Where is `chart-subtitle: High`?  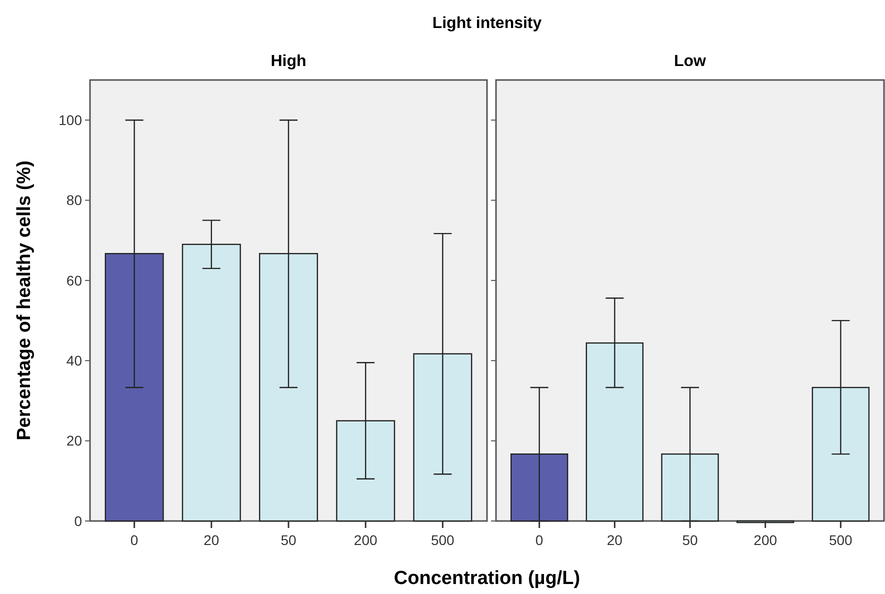
chart-subtitle: High is located at coordinates (288, 61).